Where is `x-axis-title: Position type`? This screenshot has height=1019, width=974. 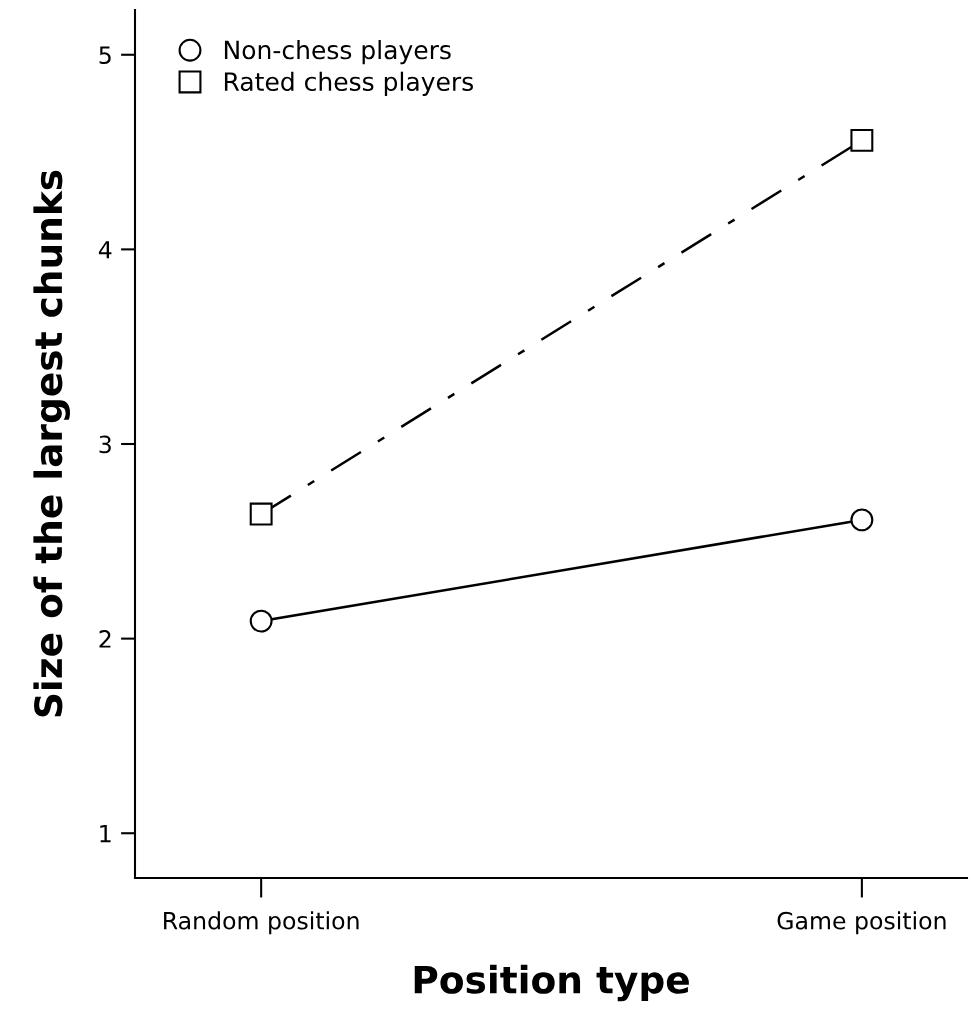 x-axis-title: Position type is located at coordinates (551, 983).